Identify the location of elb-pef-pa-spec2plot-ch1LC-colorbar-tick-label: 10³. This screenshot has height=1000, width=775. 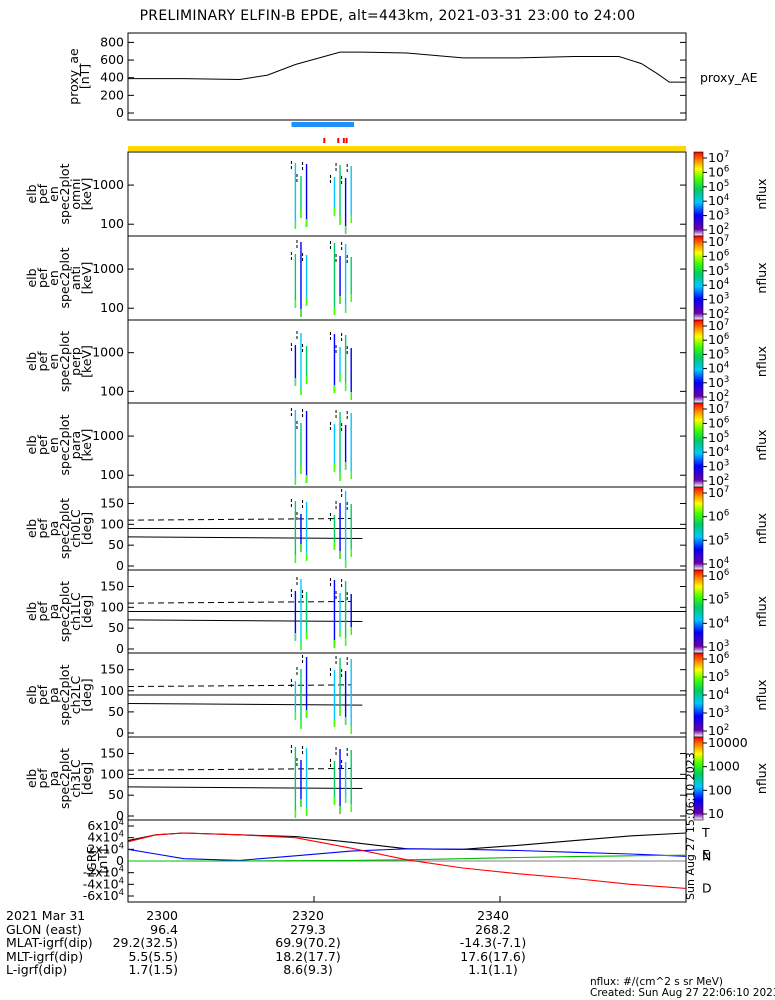
(718, 646).